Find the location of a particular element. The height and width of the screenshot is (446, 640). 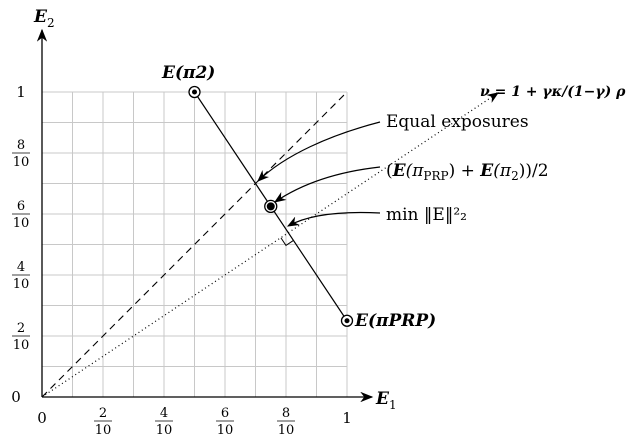

x-tick-label: 0 is located at coordinates (42, 418).